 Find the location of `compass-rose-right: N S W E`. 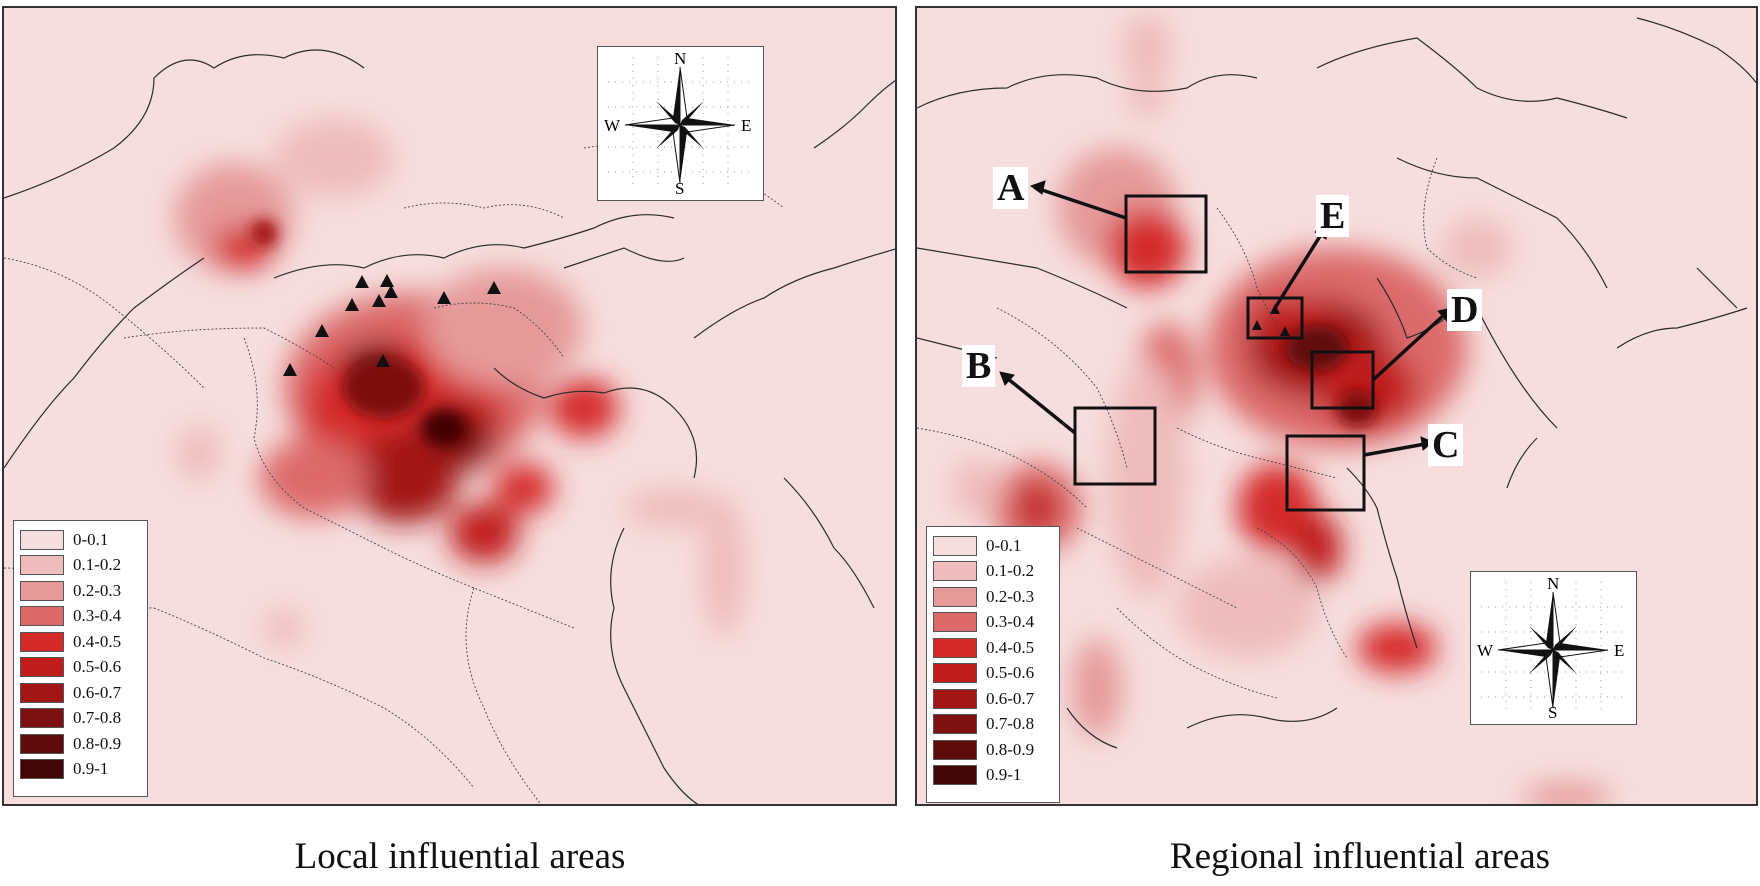

compass-rose-right: N S W E is located at coordinates (1553, 648).